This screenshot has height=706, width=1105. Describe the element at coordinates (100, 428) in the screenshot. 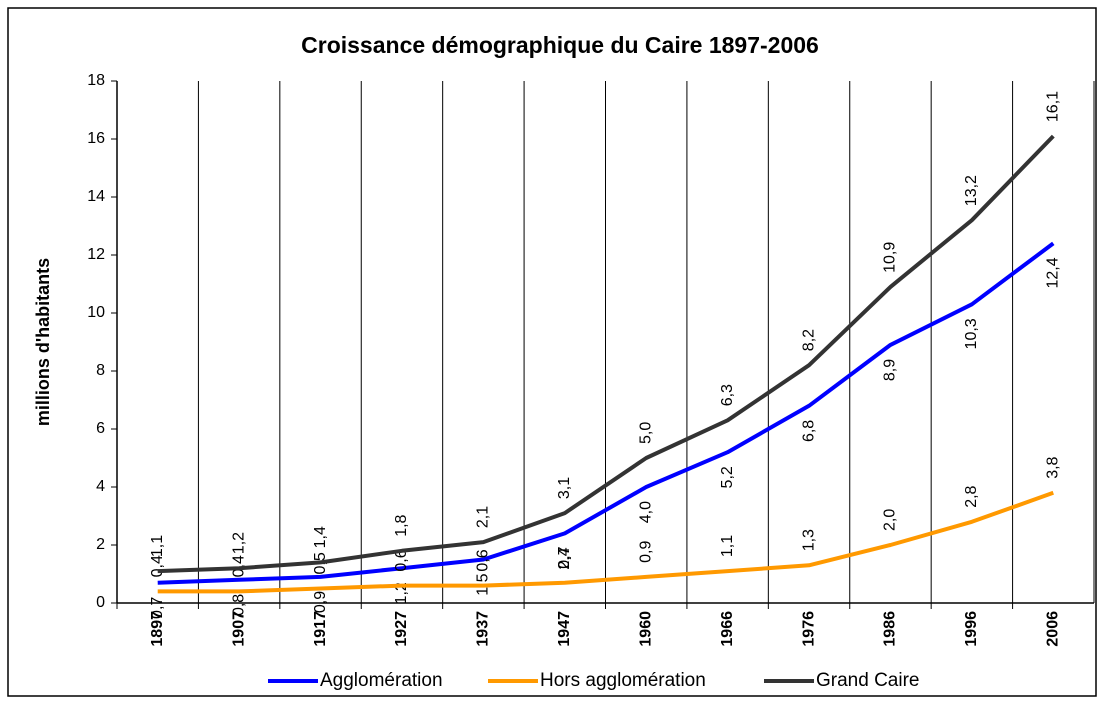

I see `y-tick-label: 6` at that location.